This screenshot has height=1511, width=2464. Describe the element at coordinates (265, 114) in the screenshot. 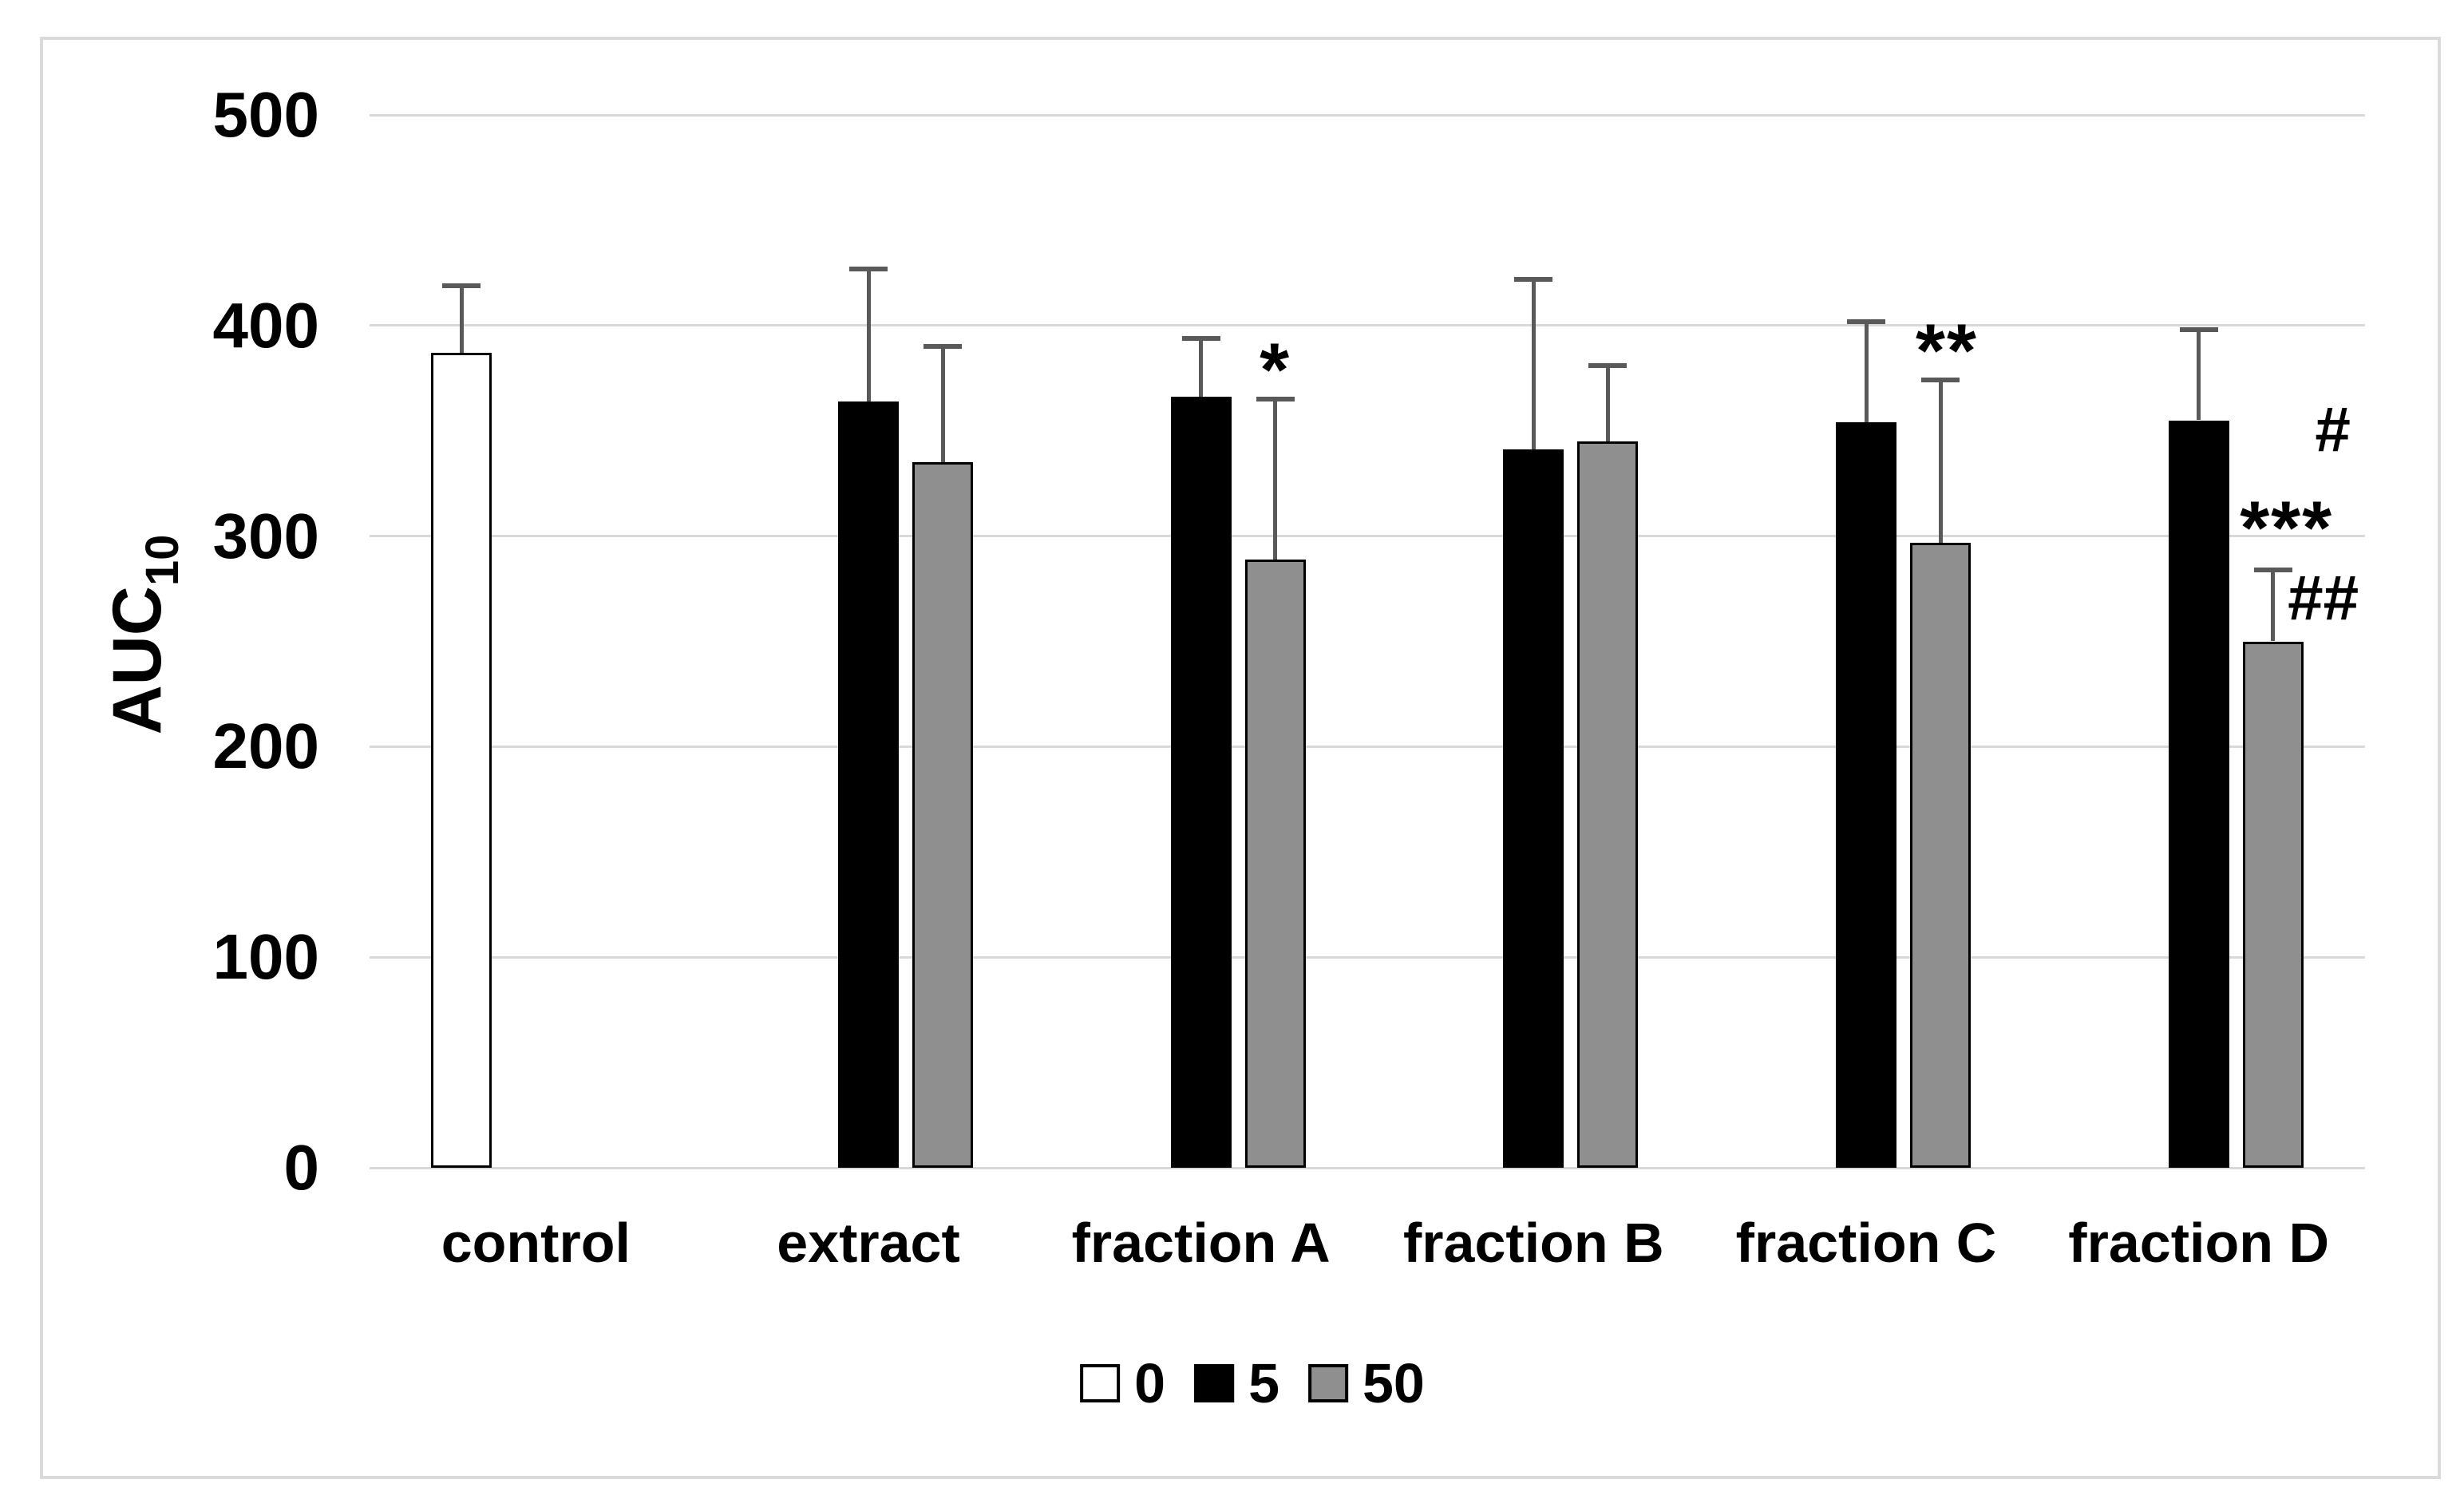

I see `y-tick-label: 500` at that location.